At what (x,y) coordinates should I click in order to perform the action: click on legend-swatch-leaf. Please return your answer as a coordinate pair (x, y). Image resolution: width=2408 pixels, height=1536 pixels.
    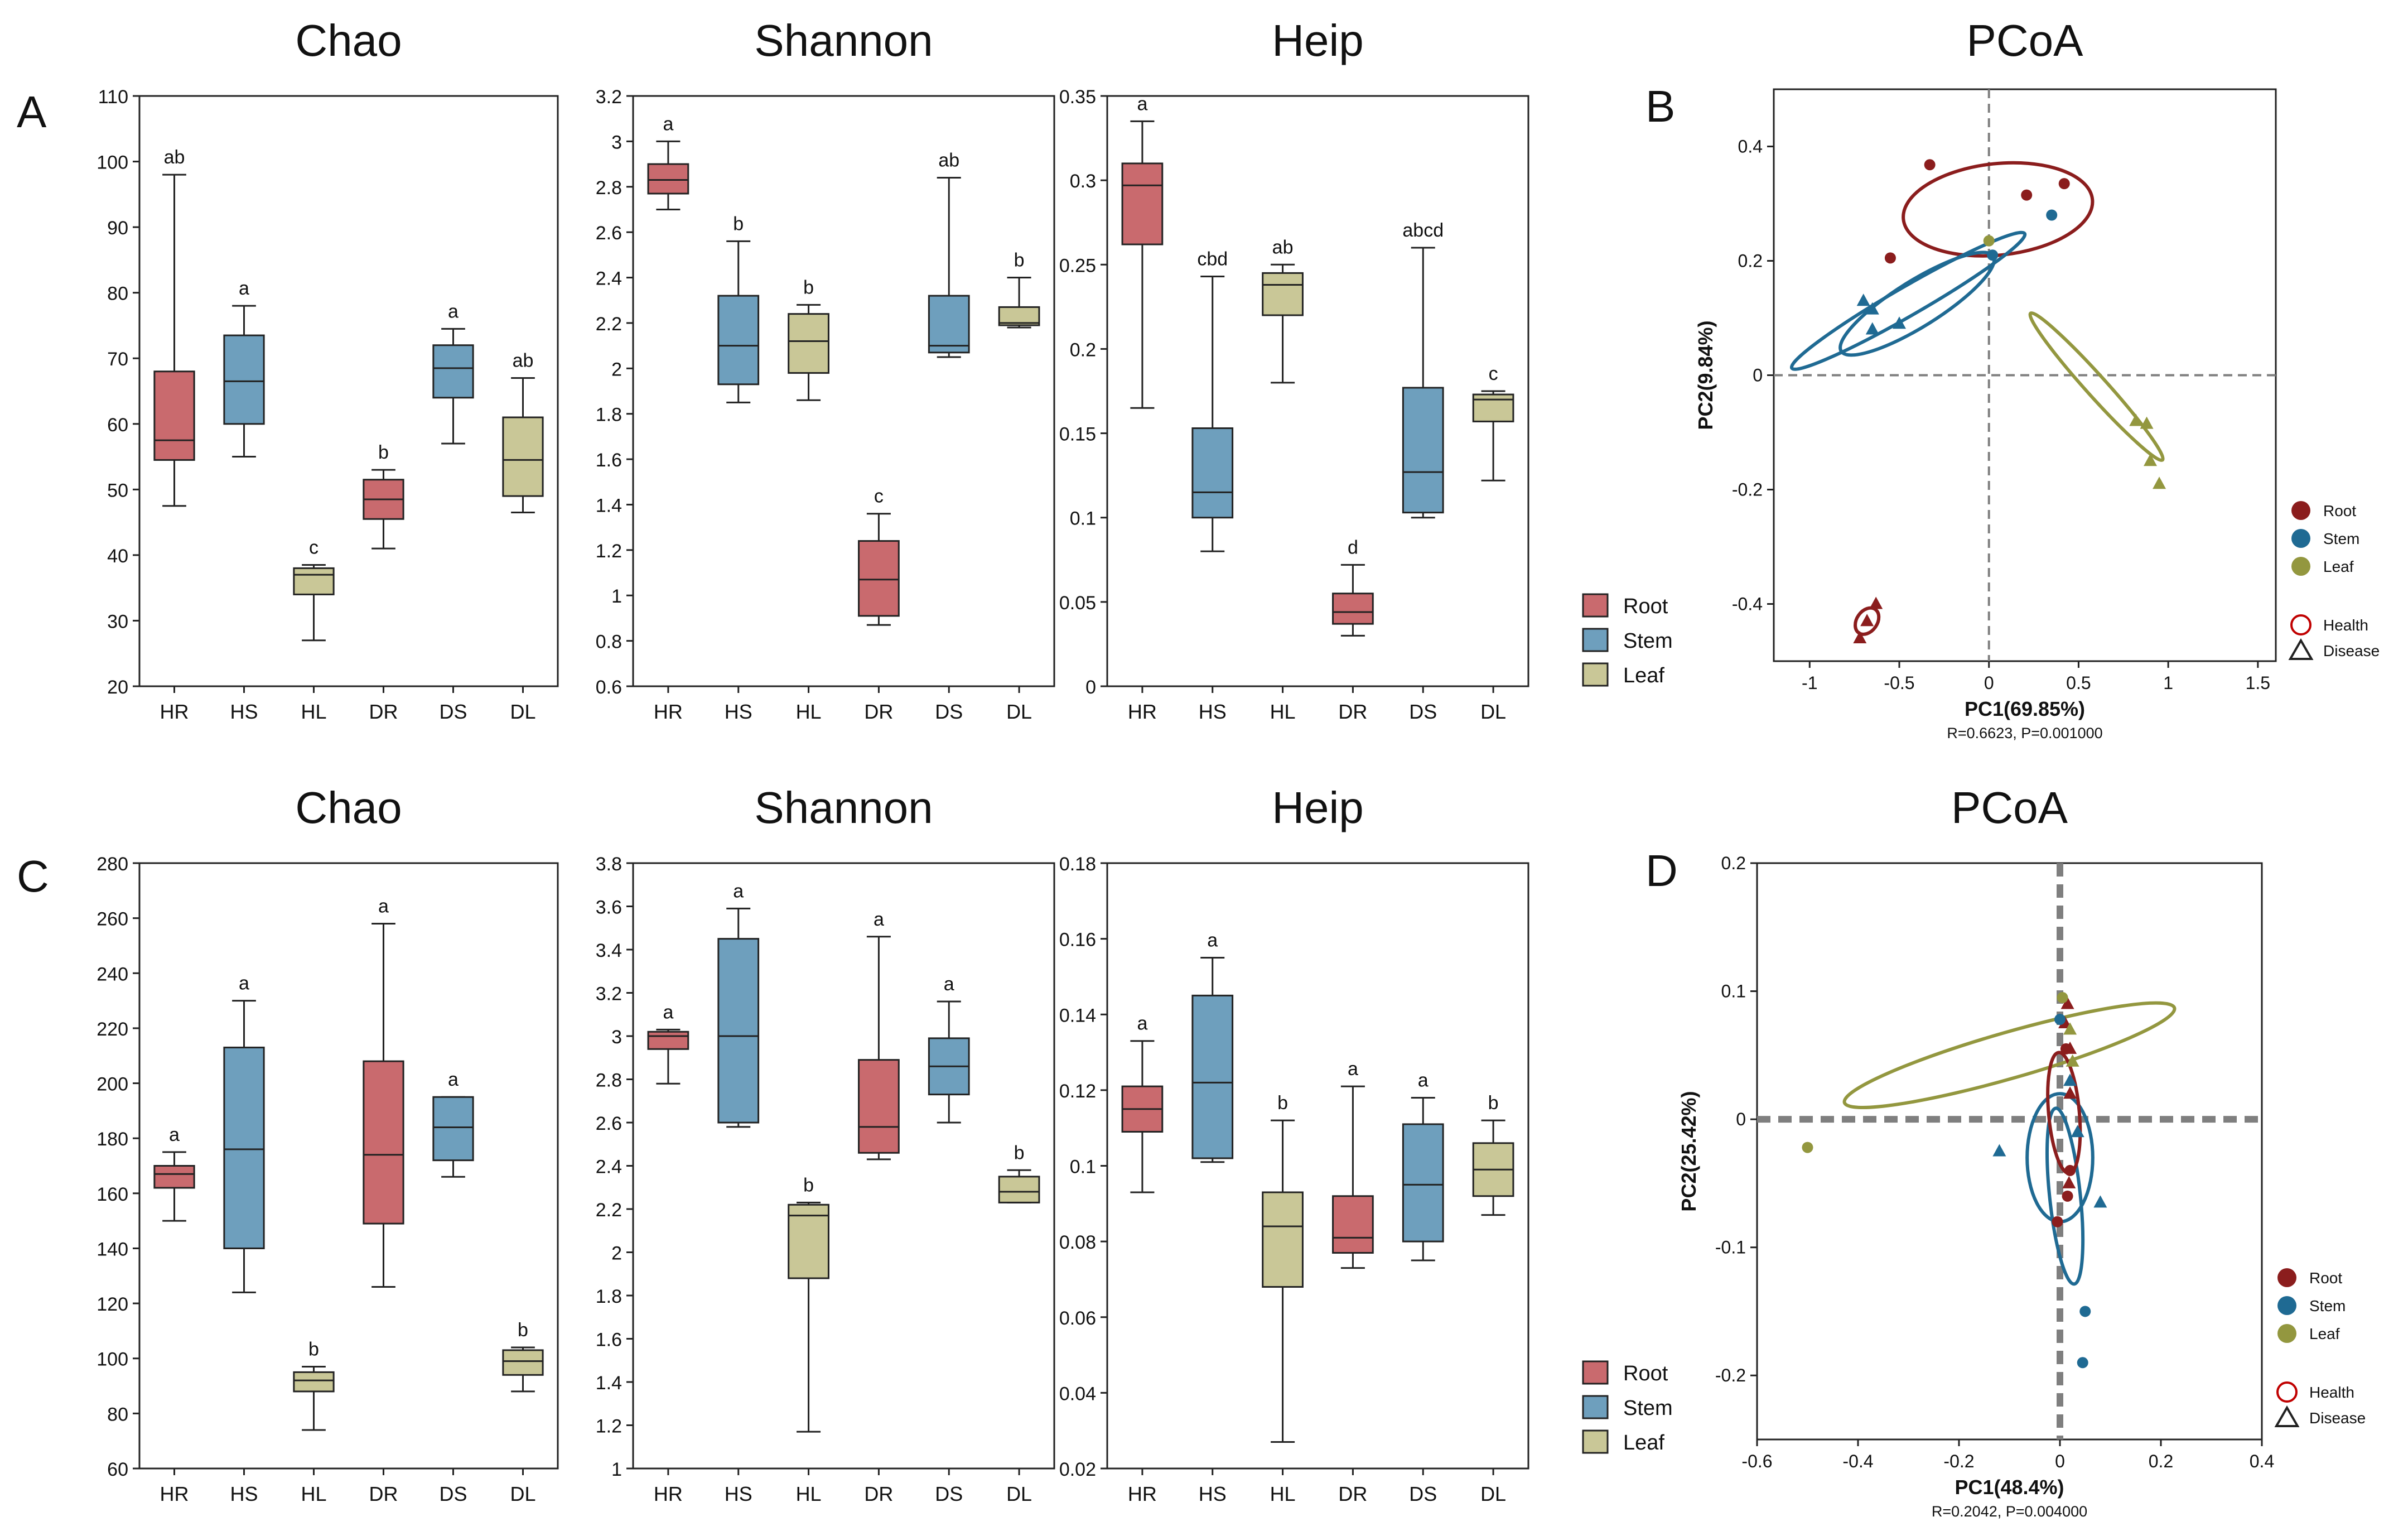
    Looking at the image, I should click on (1595, 1441).